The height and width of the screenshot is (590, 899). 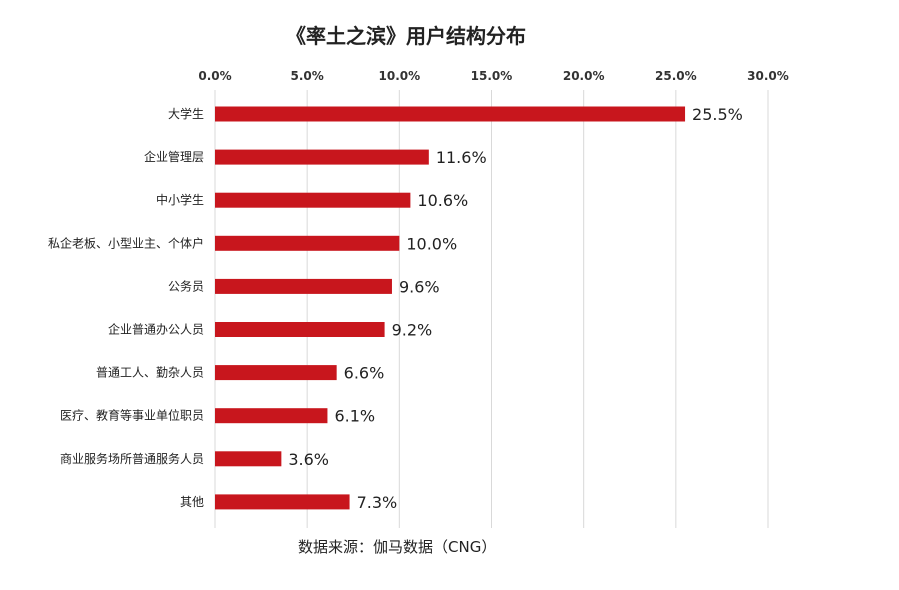 I want to click on category-label: 大学生, so click(x=186, y=113).